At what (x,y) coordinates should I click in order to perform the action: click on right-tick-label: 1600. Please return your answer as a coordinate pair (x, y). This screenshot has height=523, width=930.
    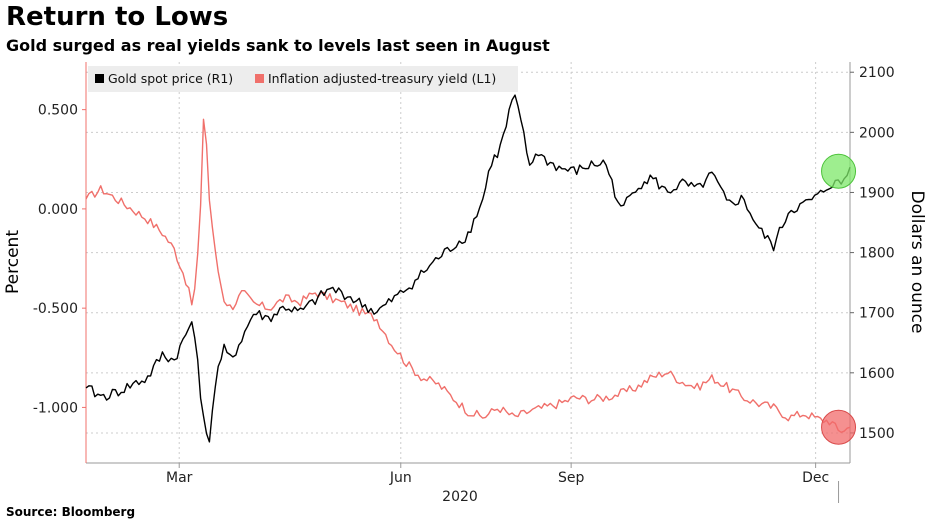
    Looking at the image, I should click on (877, 374).